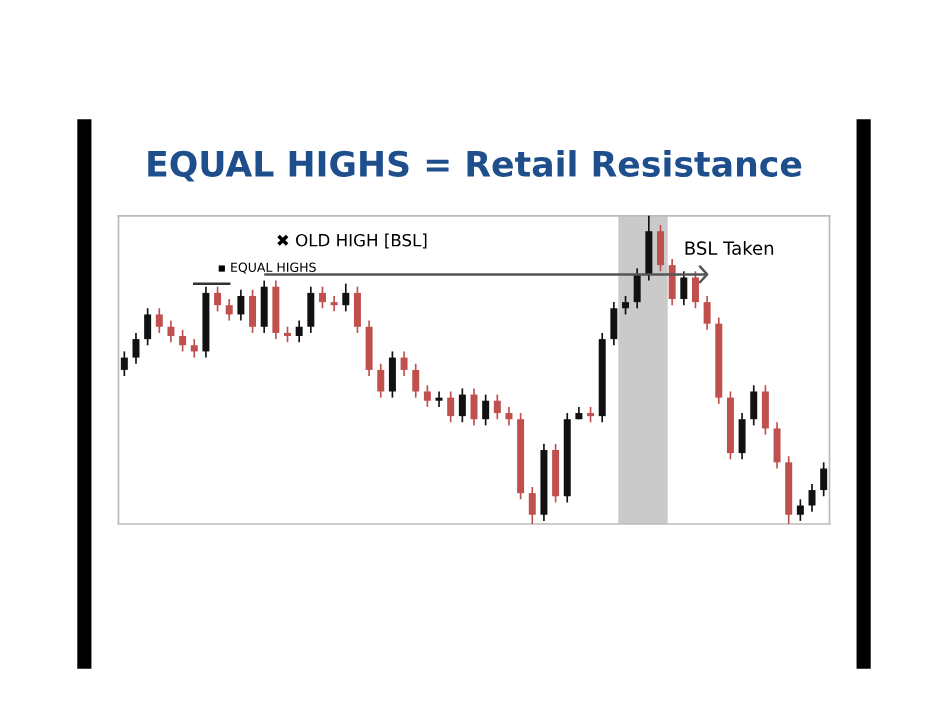 The width and height of the screenshot is (948, 710). What do you see at coordinates (475, 166) in the screenshot?
I see `chart-title: EQUAL HIGHS = Retail Resistance` at bounding box center [475, 166].